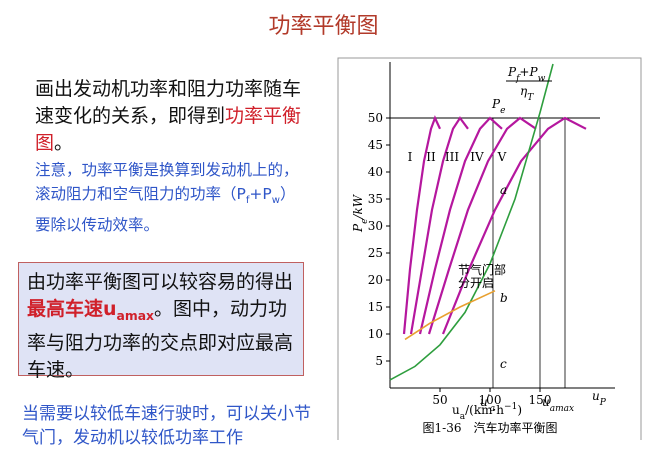 Image resolution: width=647 pixels, height=450 pixels. I want to click on label-part: +P, so click(528, 72).